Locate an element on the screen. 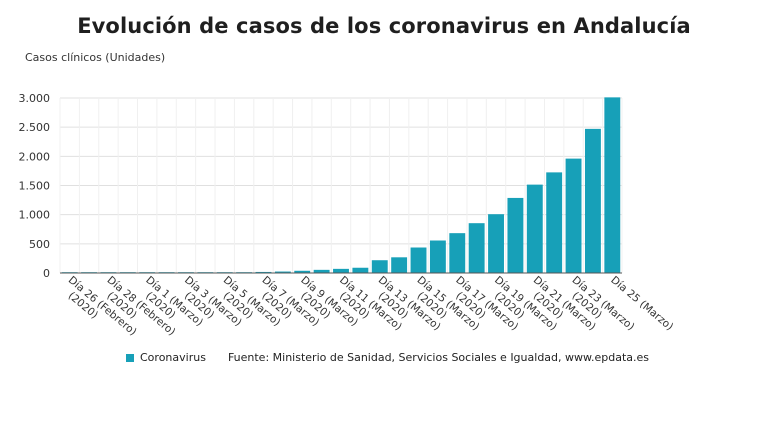  legend-label-coronavirus: Coronavirus is located at coordinates (173, 357).